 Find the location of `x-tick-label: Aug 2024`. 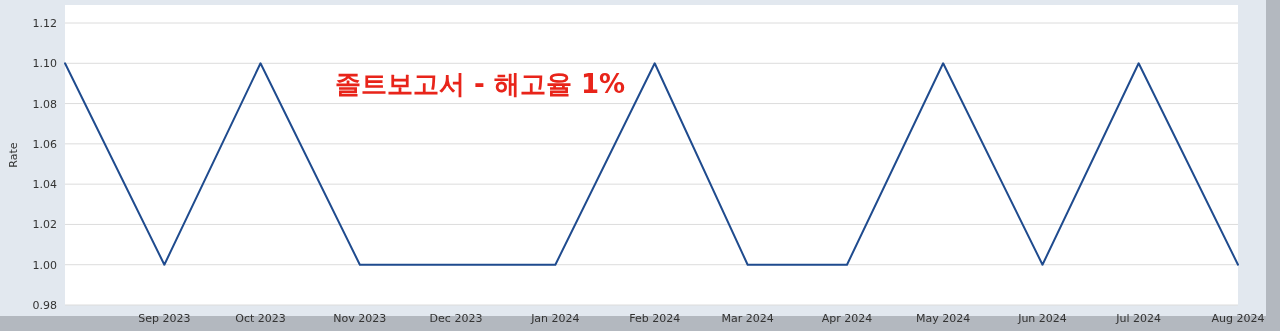

x-tick-label: Aug 2024 is located at coordinates (1238, 318).